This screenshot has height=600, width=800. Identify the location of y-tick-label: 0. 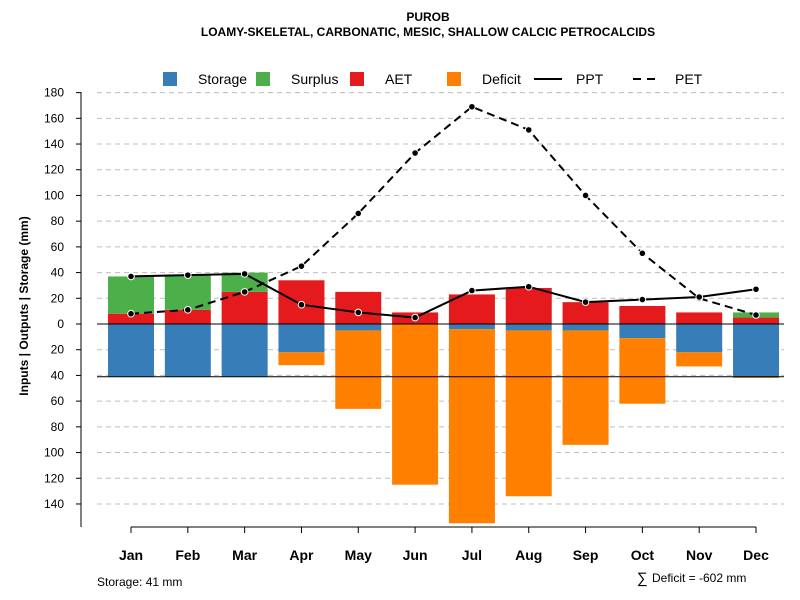
(60, 324).